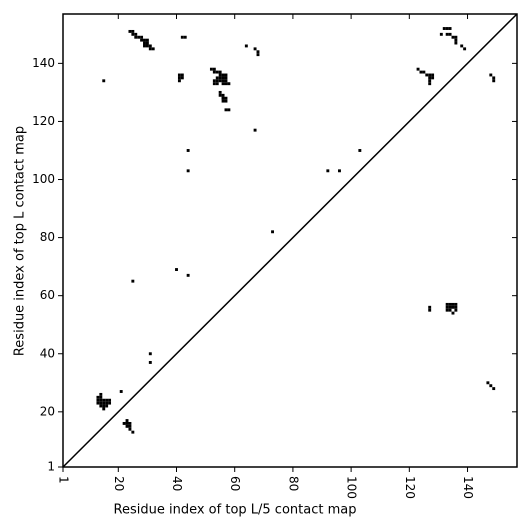  I want to click on y-tick-label: 140, so click(43, 63).